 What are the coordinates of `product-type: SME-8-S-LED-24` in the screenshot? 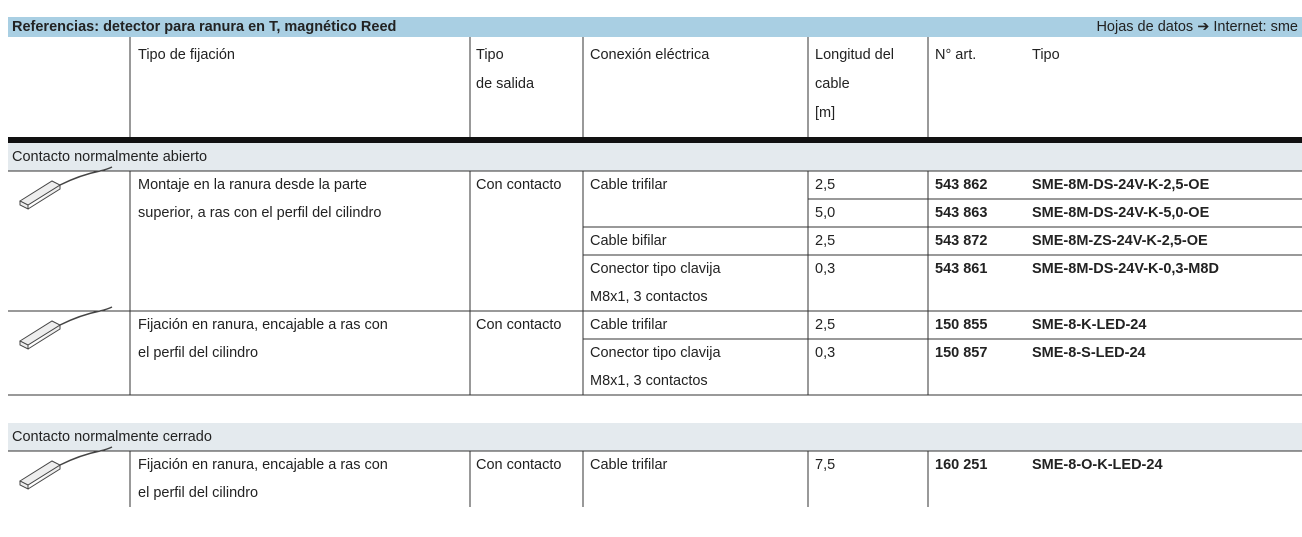 It's located at (1089, 353).